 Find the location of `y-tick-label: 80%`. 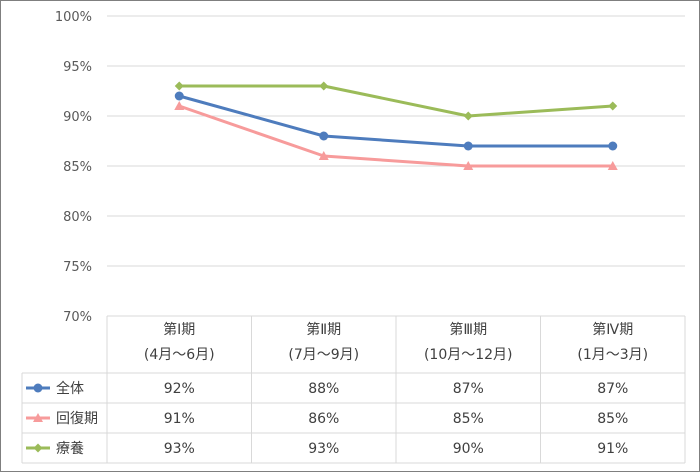

y-tick-label: 80% is located at coordinates (77, 217).